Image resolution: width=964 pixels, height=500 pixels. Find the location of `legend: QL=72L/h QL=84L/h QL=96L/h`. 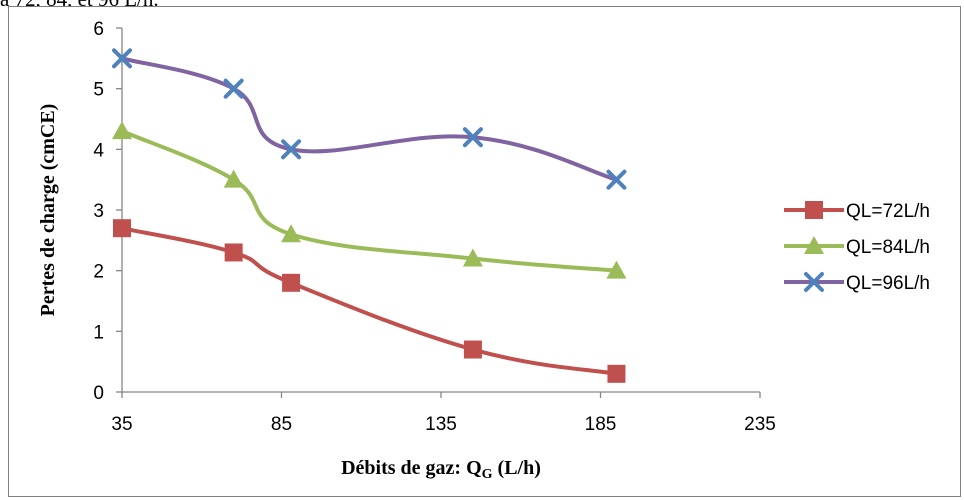

legend: QL=72L/h QL=84L/h QL=96L/h is located at coordinates (857, 247).